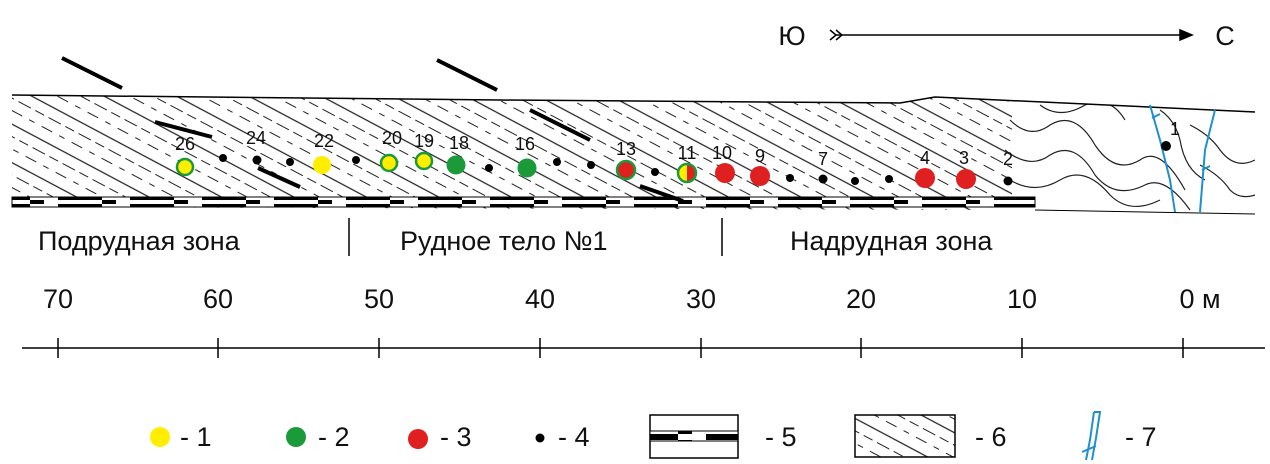 This screenshot has width=1270, height=464. I want to click on legend: - 1 - 2 - 3 - 4 - 5 - 6 - 7, so click(653, 436).